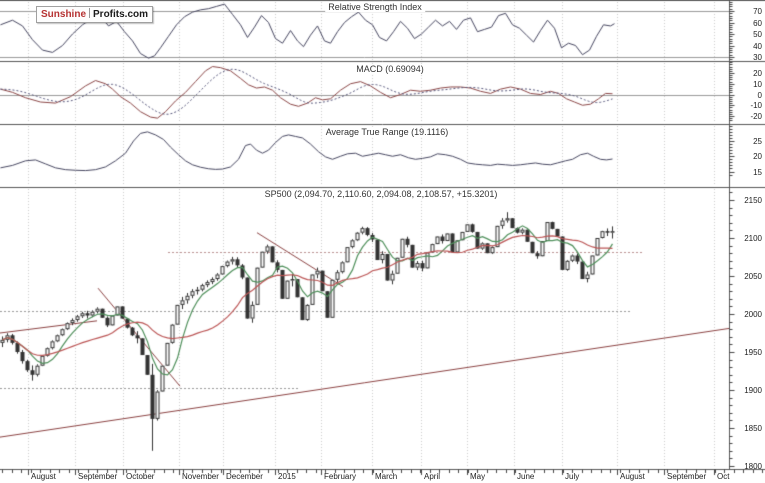  I want to click on y-tick-label: 40, so click(757, 46).